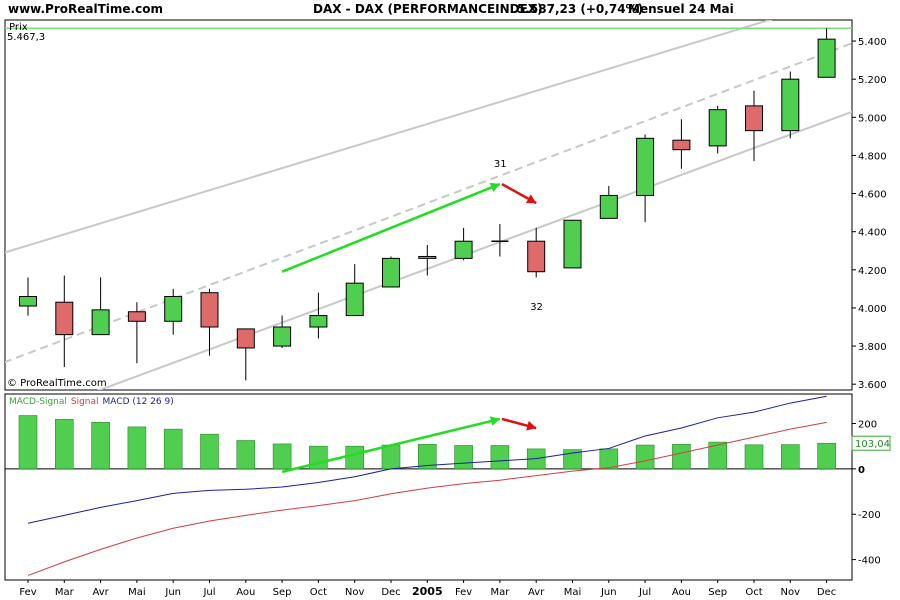  Describe the element at coordinates (519, 193) in the screenshot. I see `red-trend-arrow` at that location.